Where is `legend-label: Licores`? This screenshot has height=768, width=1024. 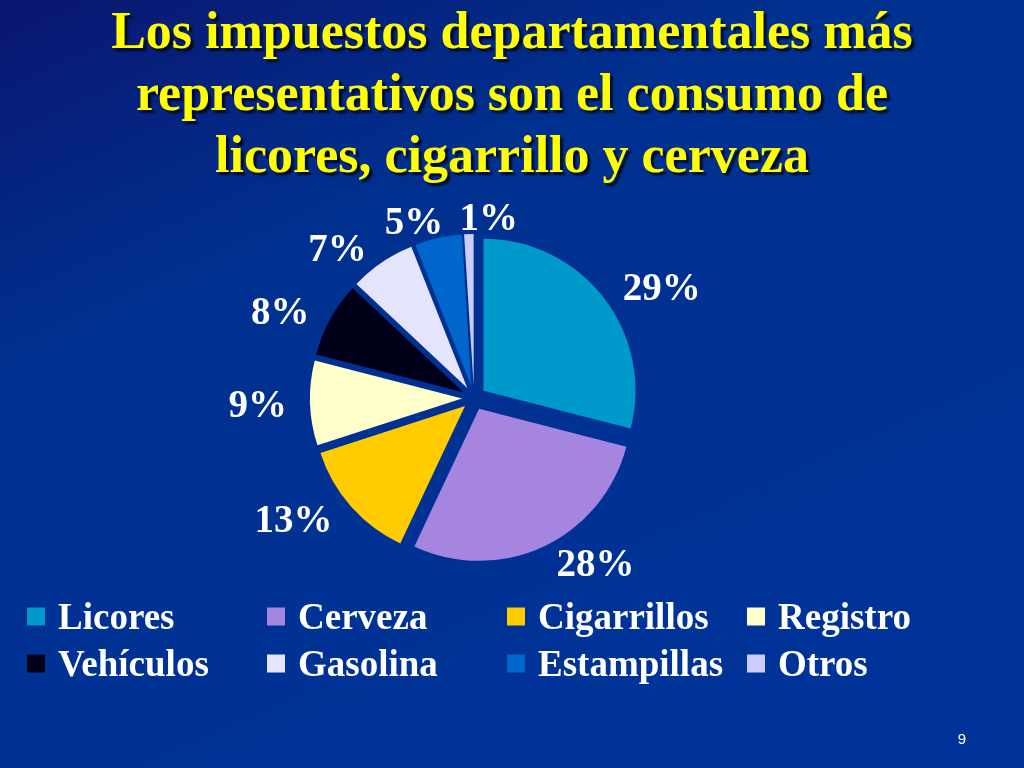 legend-label: Licores is located at coordinates (116, 616).